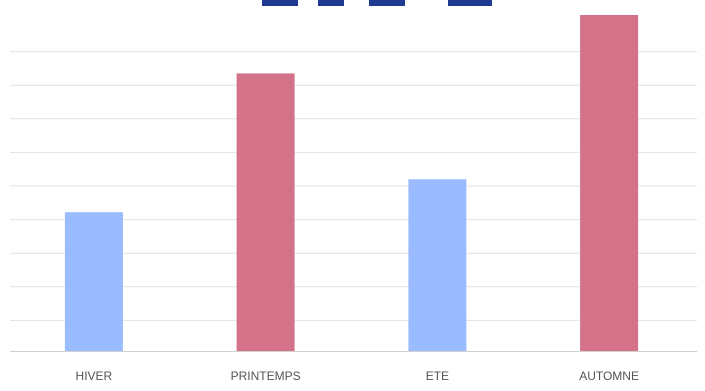 Image resolution: width=705 pixels, height=391 pixels. I want to click on x-axis-labels: HIVER PRINTEMPS ETE AUTOMNE, so click(357, 376).